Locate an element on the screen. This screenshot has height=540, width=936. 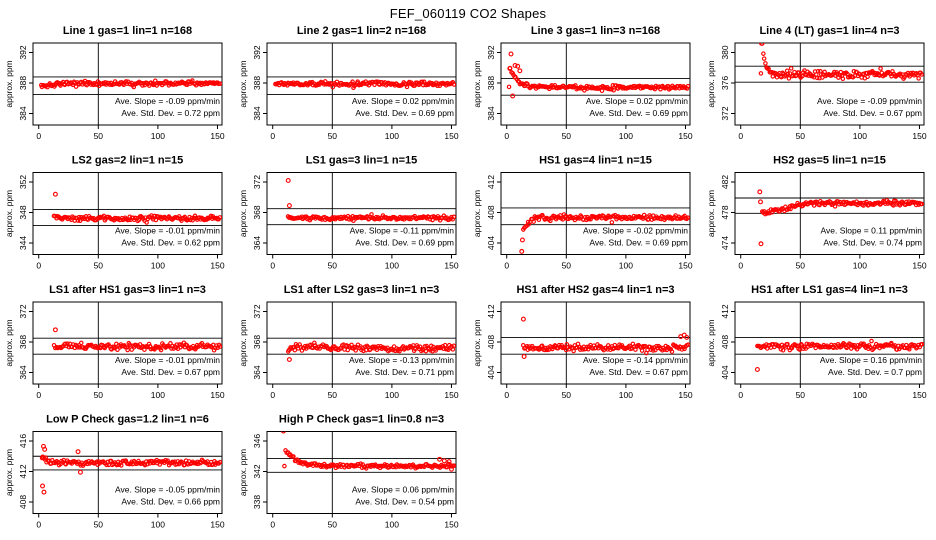
stddev-annotation: Ave. Std. Dev. = 0.71 ppm is located at coordinates (404, 372).